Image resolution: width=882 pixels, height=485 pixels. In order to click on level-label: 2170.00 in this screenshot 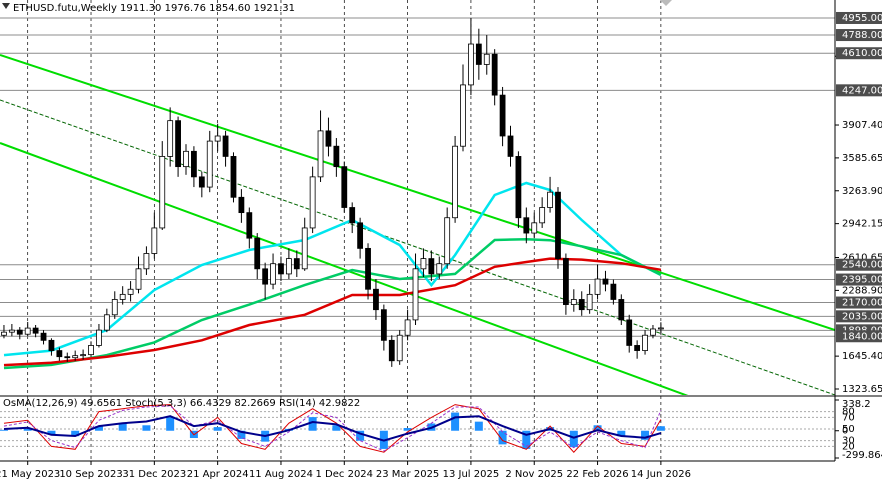, I will do `click(862, 303)`.